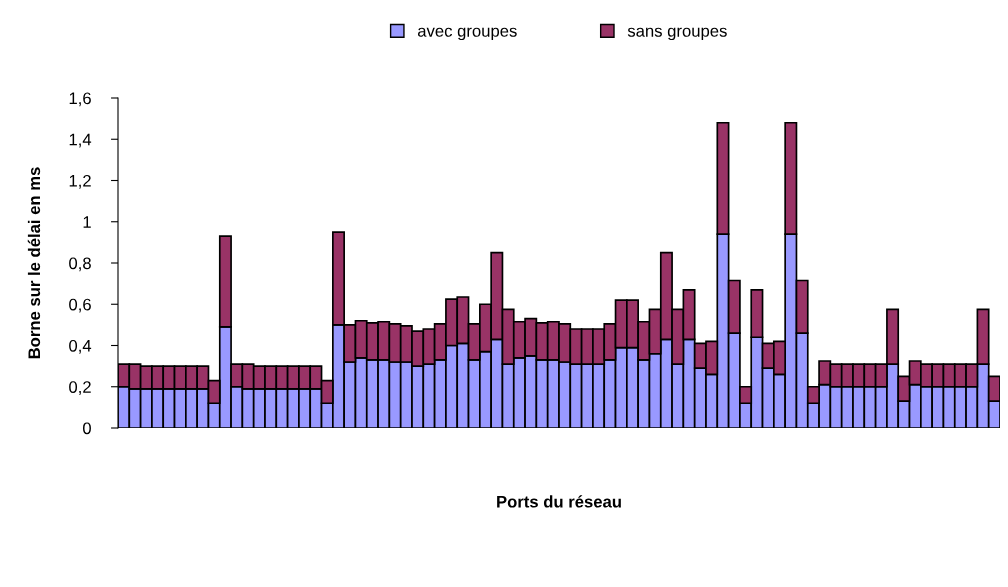 The width and height of the screenshot is (1008, 587). Describe the element at coordinates (80, 346) in the screenshot. I see `y-tick-label: 0,4` at that location.